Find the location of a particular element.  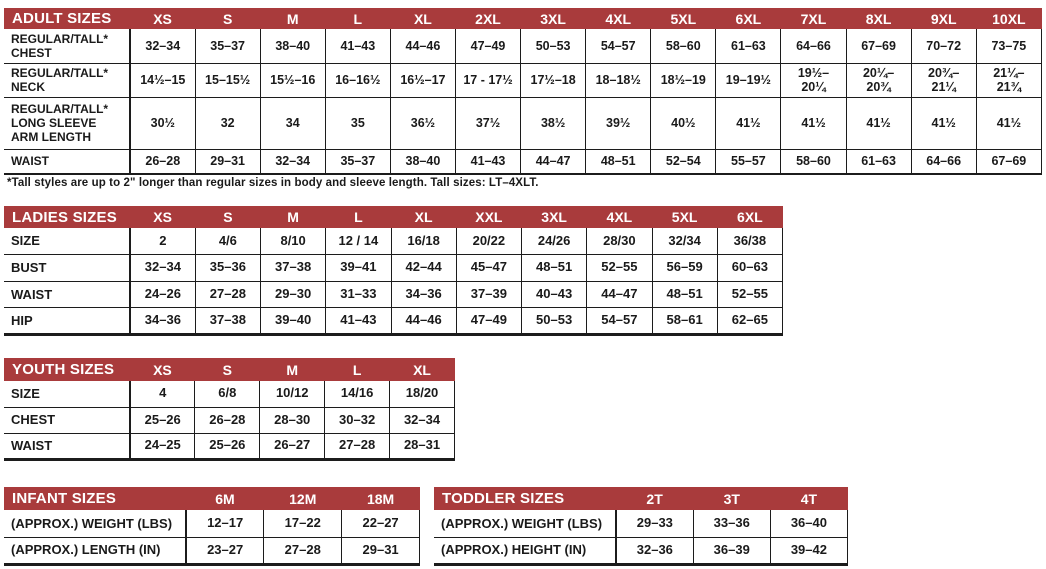

table-row: SIZE 4 6/8 10/12 14/16 18/20 is located at coordinates (229, 394).